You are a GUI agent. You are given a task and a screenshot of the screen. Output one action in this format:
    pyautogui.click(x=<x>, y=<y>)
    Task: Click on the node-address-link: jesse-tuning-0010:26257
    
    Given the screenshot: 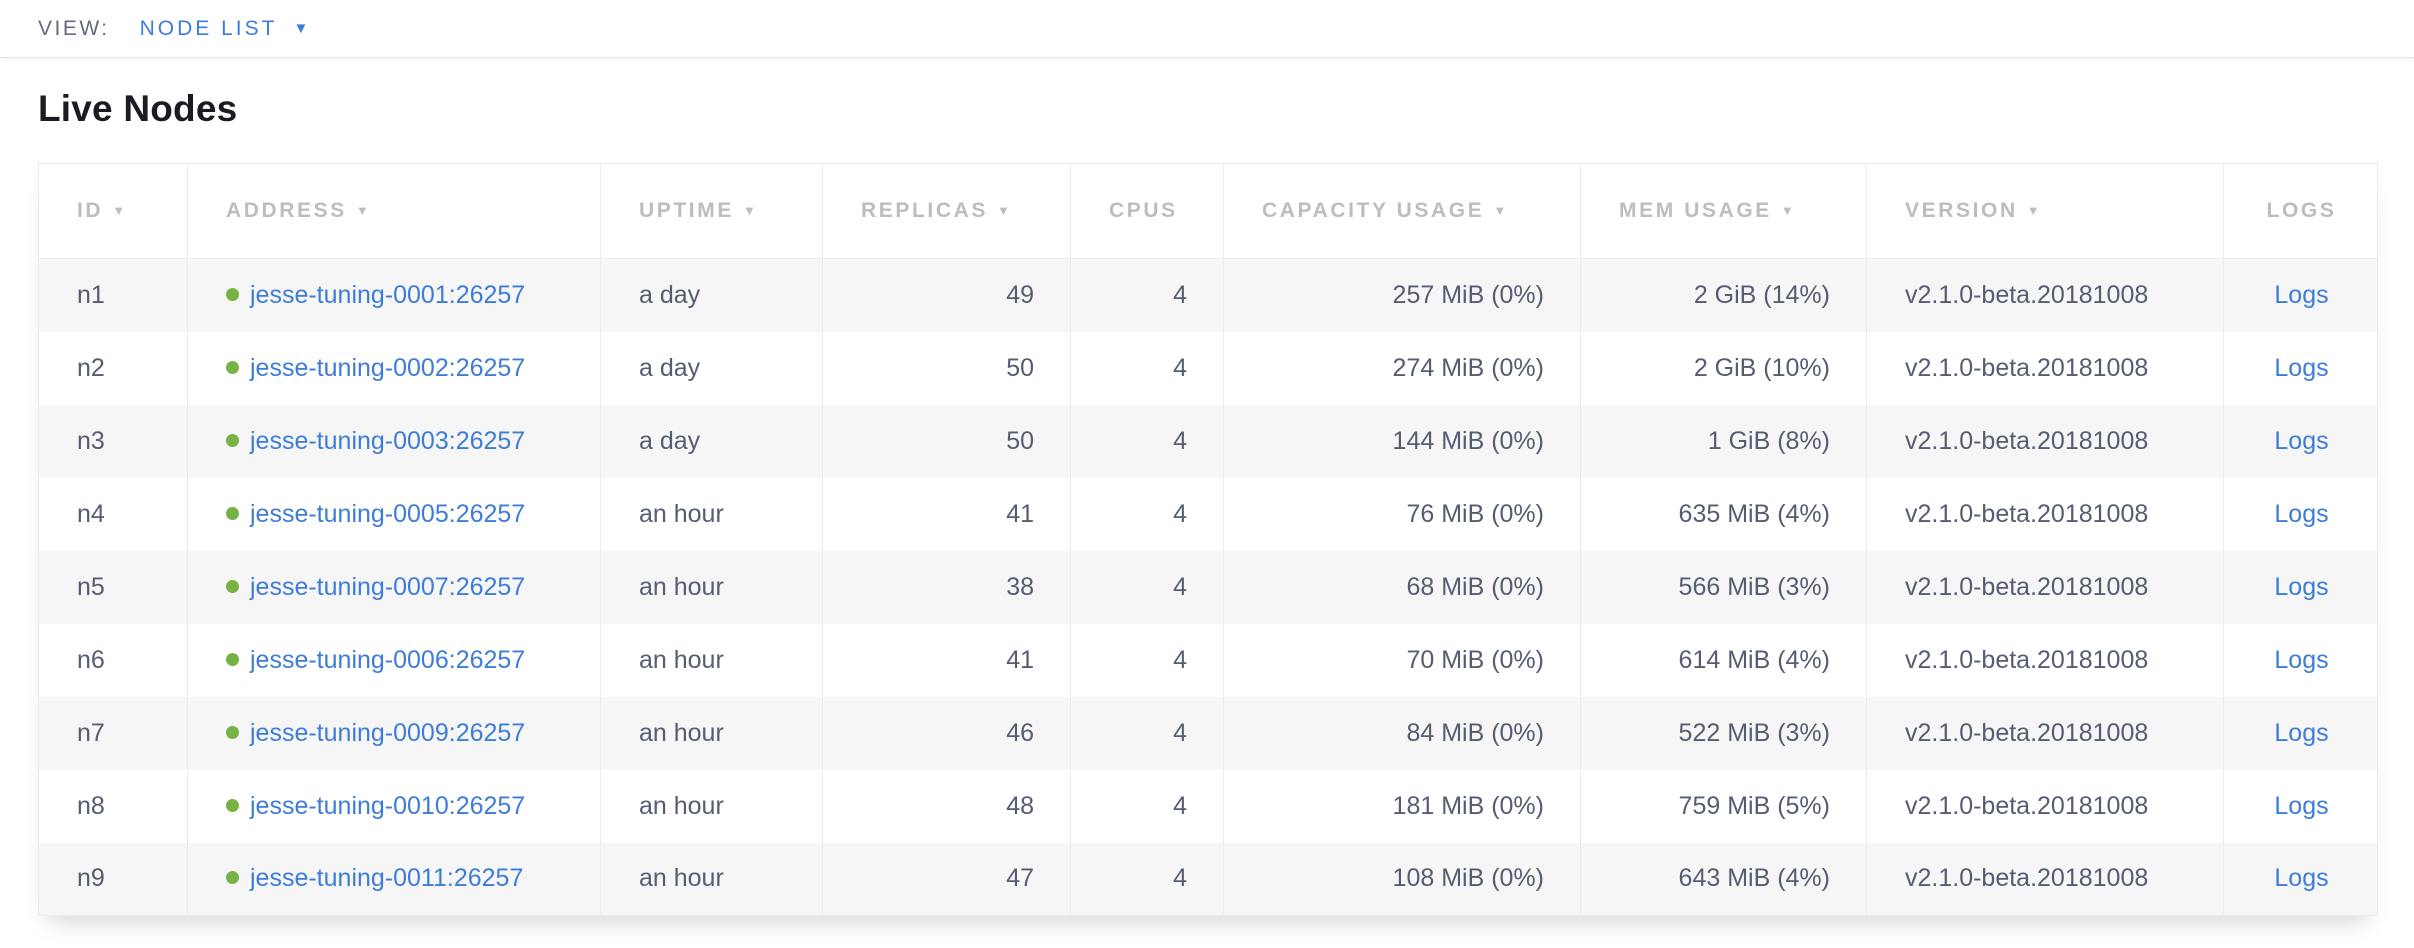 What is the action you would take?
    pyautogui.click(x=388, y=805)
    